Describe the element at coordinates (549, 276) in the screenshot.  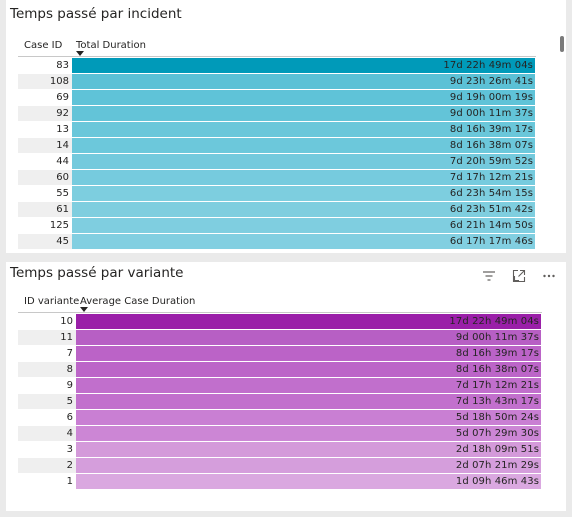
I see `more-options-icon` at that location.